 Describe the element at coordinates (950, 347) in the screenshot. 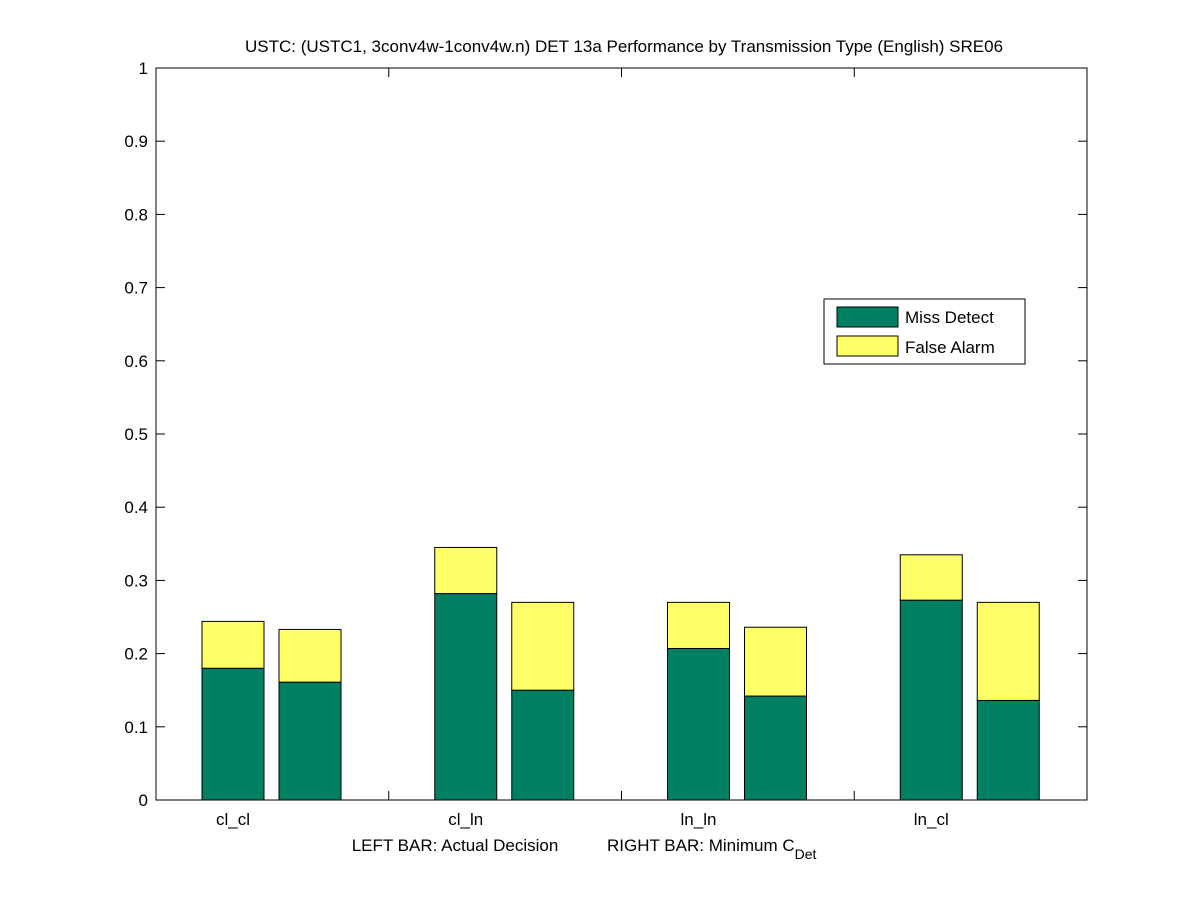

I see `legend-label-false-alarm: False Alarm` at that location.